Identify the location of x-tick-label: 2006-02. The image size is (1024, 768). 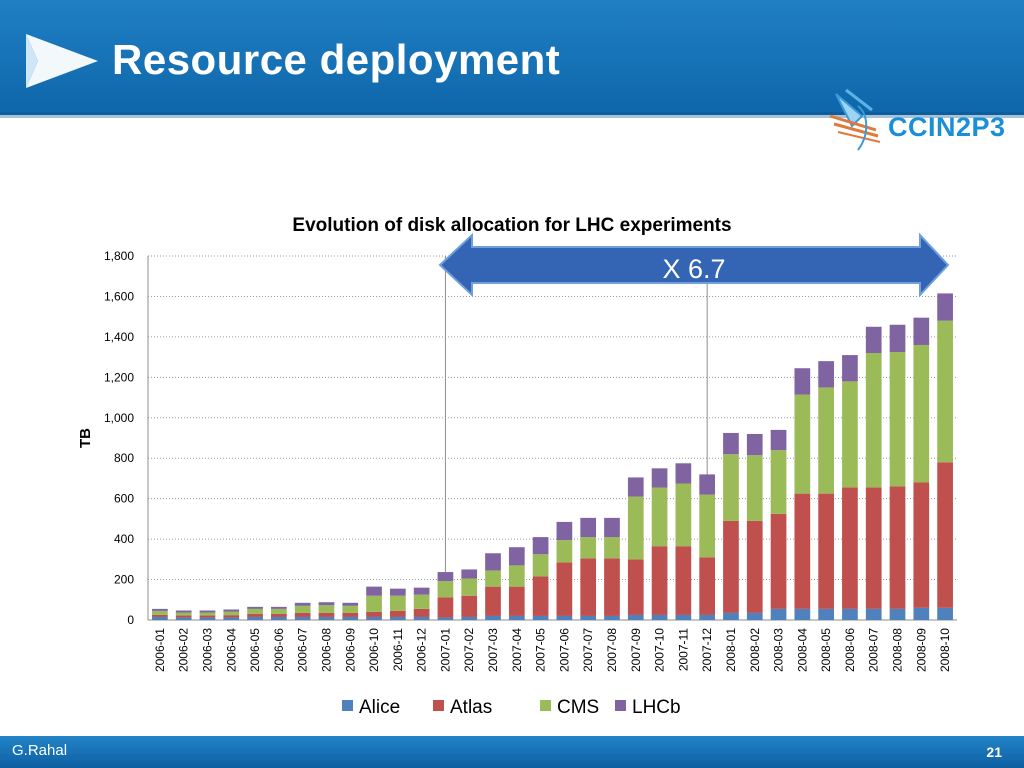
(184, 650).